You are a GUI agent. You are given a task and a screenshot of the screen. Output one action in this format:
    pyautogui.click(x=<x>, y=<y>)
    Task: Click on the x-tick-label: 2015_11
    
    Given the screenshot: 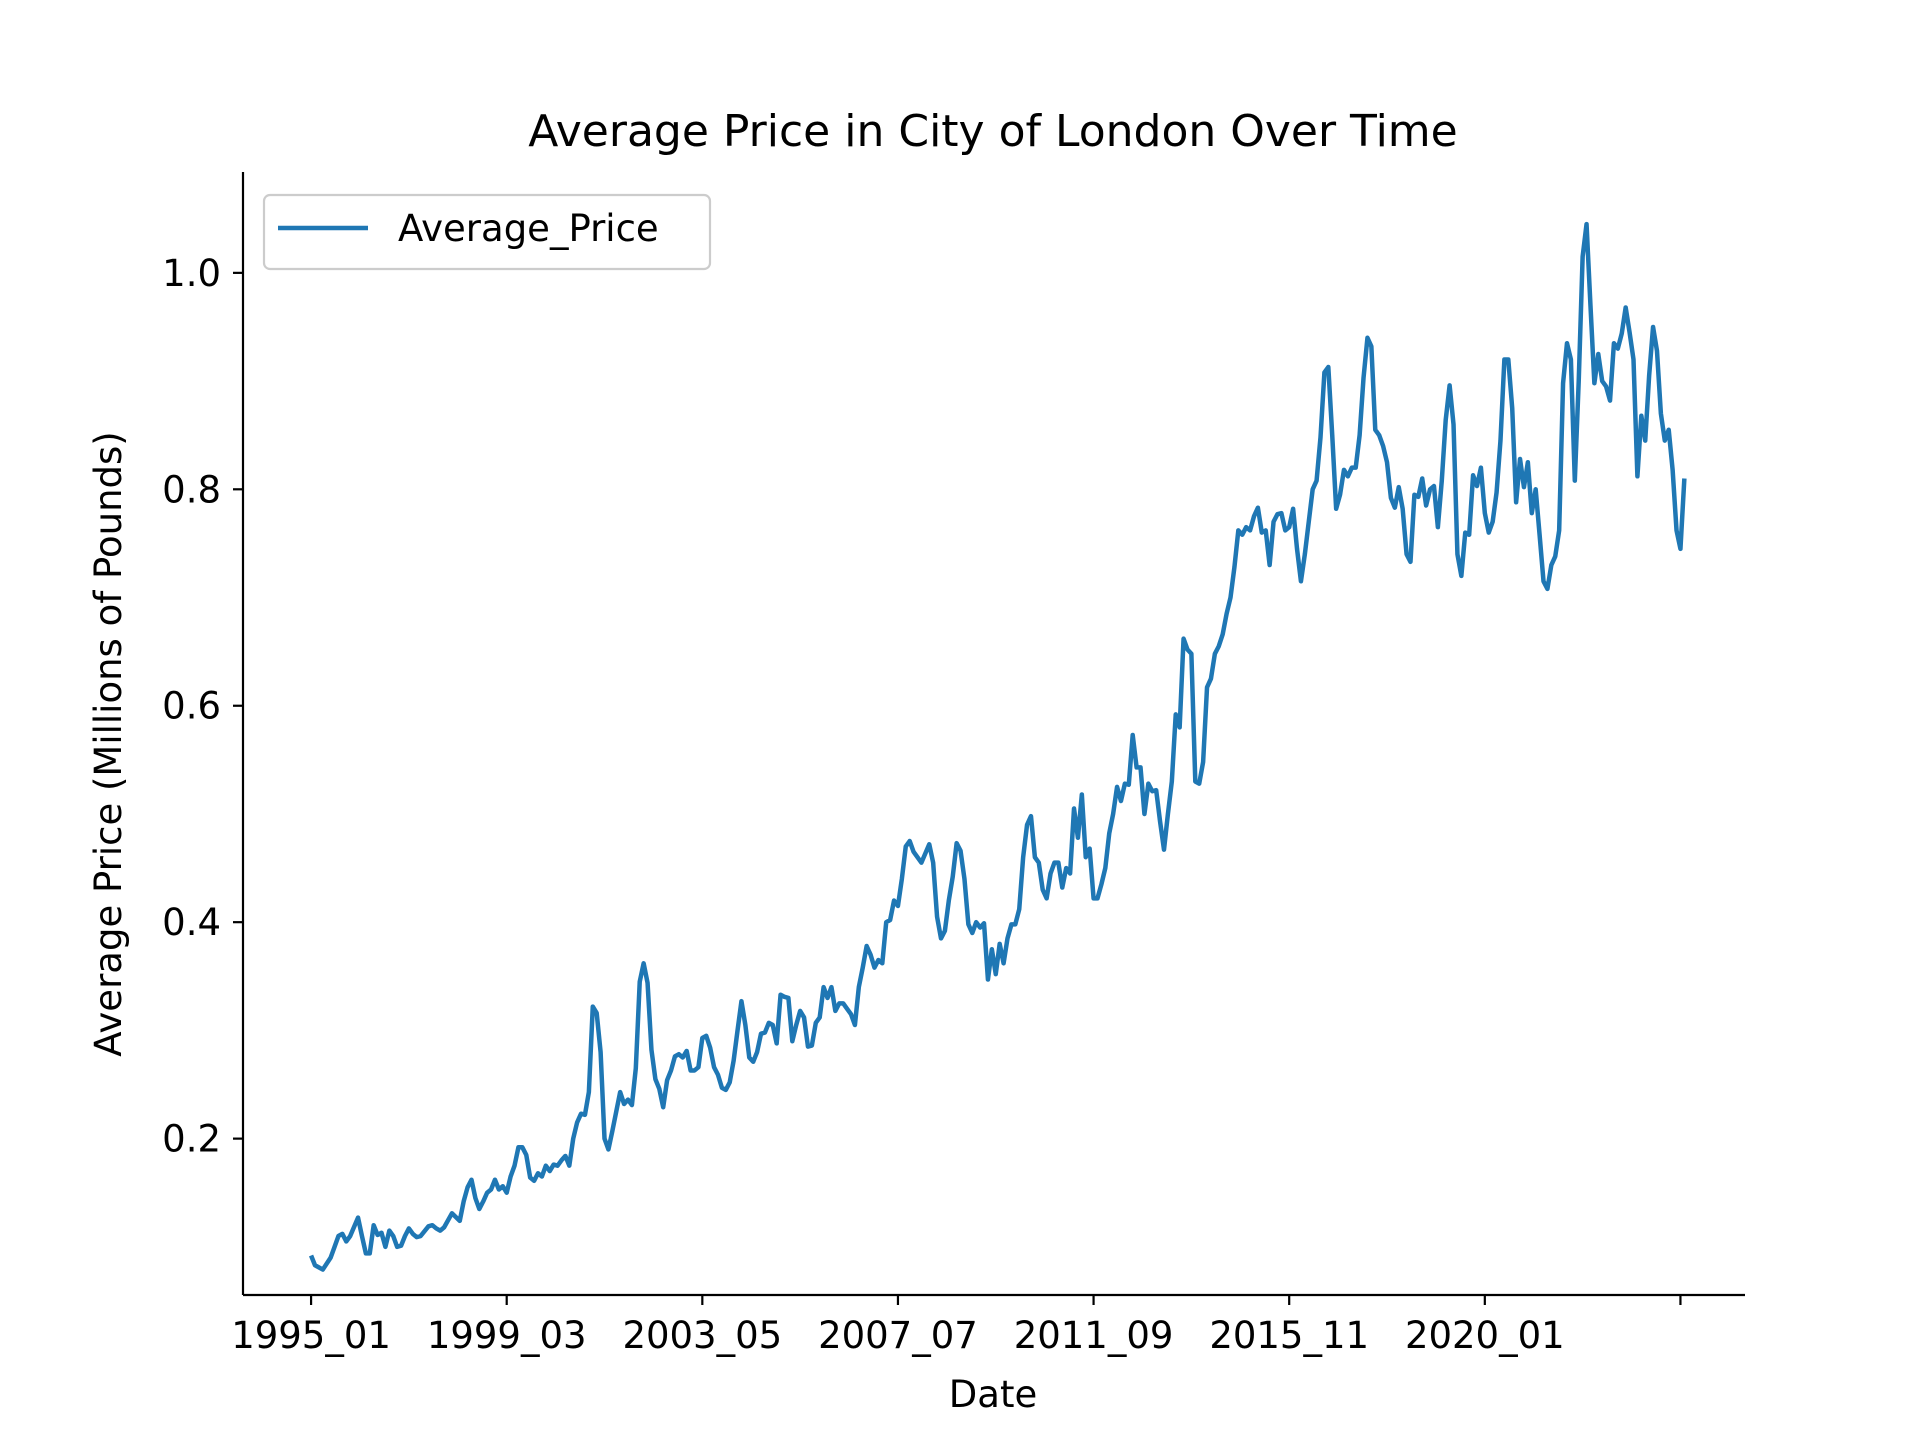 What is the action you would take?
    pyautogui.click(x=1289, y=1335)
    